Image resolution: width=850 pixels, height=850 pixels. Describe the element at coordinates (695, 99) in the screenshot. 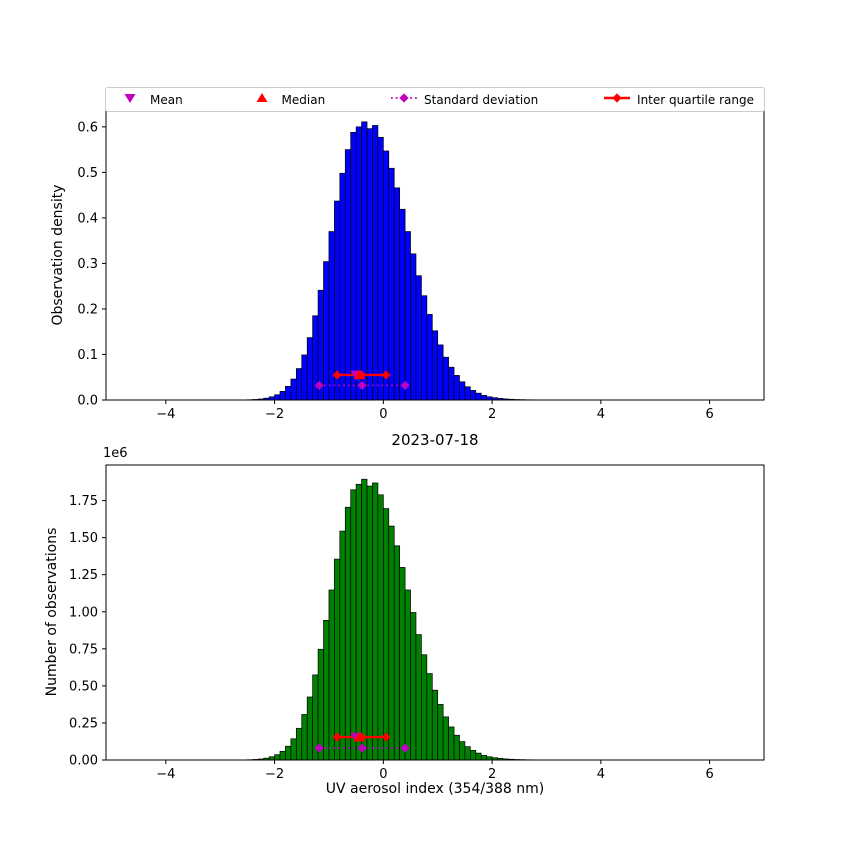

I see `legend-label-iqr: Inter quartile range` at that location.